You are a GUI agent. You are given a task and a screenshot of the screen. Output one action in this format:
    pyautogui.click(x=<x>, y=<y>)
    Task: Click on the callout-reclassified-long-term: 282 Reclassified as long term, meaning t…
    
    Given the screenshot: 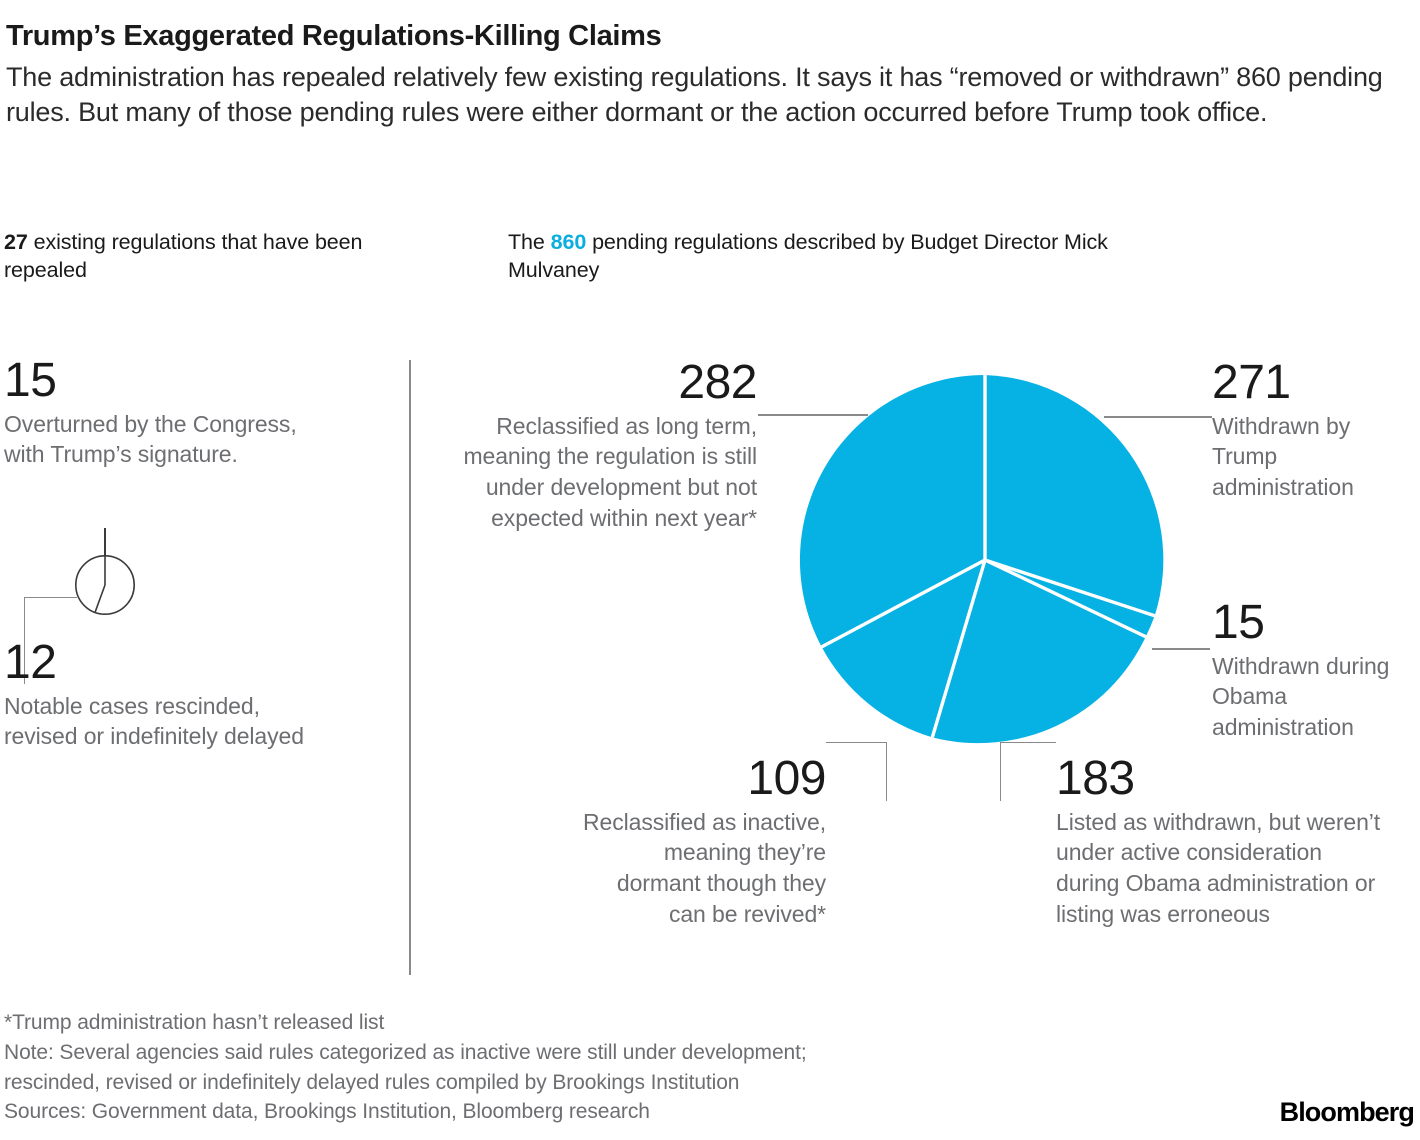 What is the action you would take?
    pyautogui.click(x=604, y=445)
    